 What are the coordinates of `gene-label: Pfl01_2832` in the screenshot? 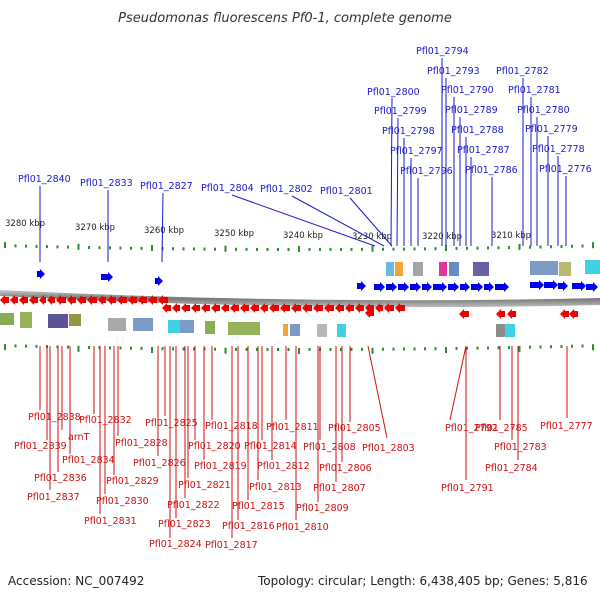 It's located at (105, 420).